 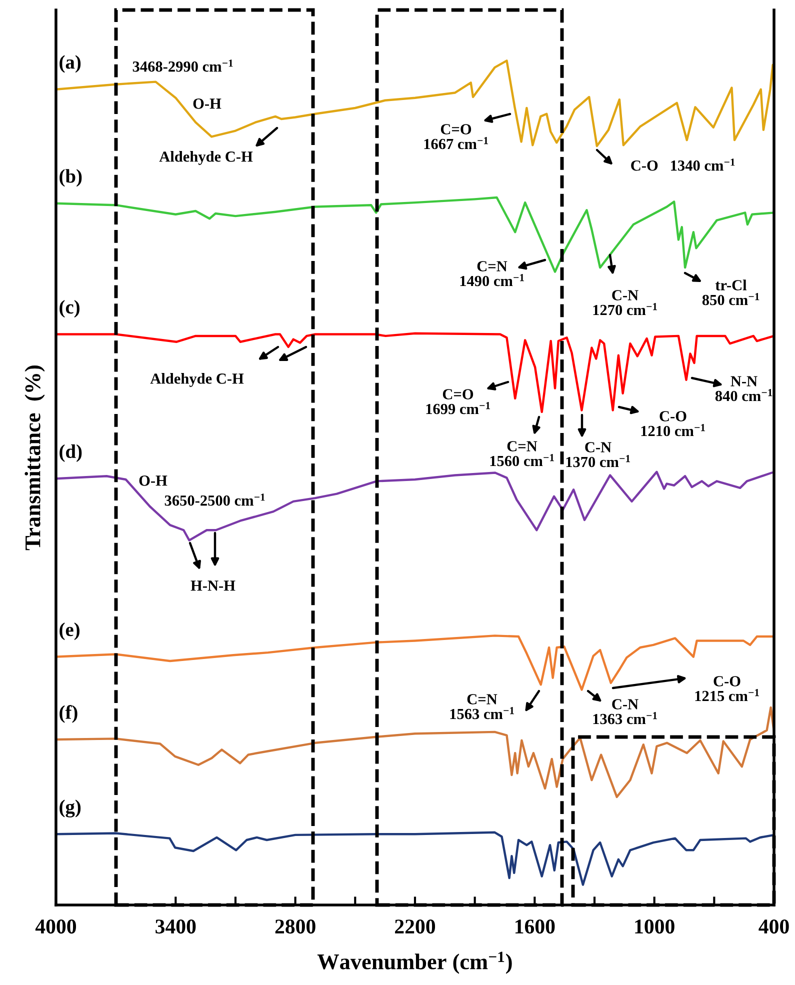 What do you see at coordinates (458, 401) in the screenshot?
I see `annotation: C=O 1699 cm$^{−1}$` at bounding box center [458, 401].